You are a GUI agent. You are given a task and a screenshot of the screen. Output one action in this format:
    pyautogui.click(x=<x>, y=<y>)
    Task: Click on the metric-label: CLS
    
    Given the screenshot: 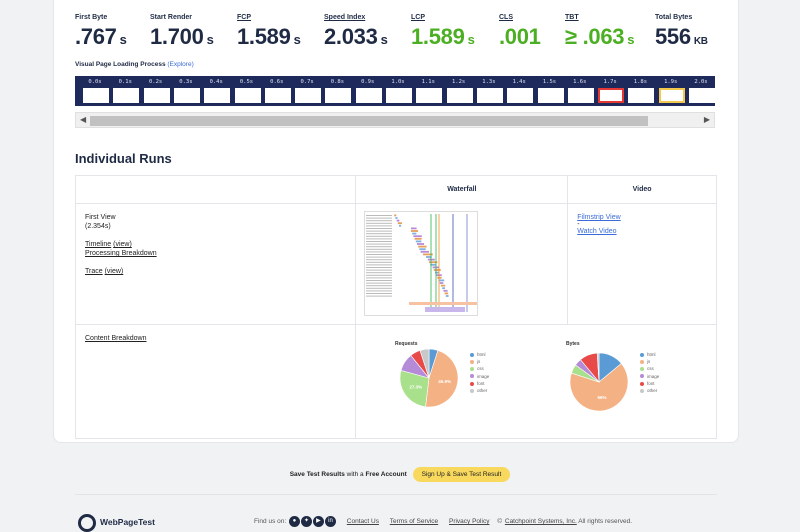 What is the action you would take?
    pyautogui.click(x=506, y=17)
    